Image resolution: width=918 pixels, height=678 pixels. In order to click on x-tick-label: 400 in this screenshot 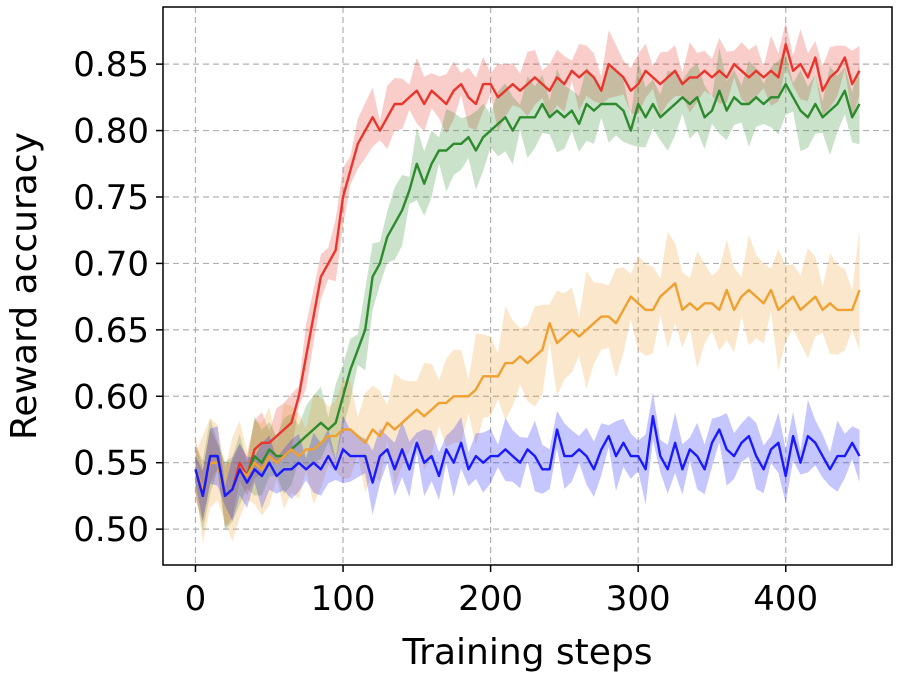, I will do `click(785, 599)`.